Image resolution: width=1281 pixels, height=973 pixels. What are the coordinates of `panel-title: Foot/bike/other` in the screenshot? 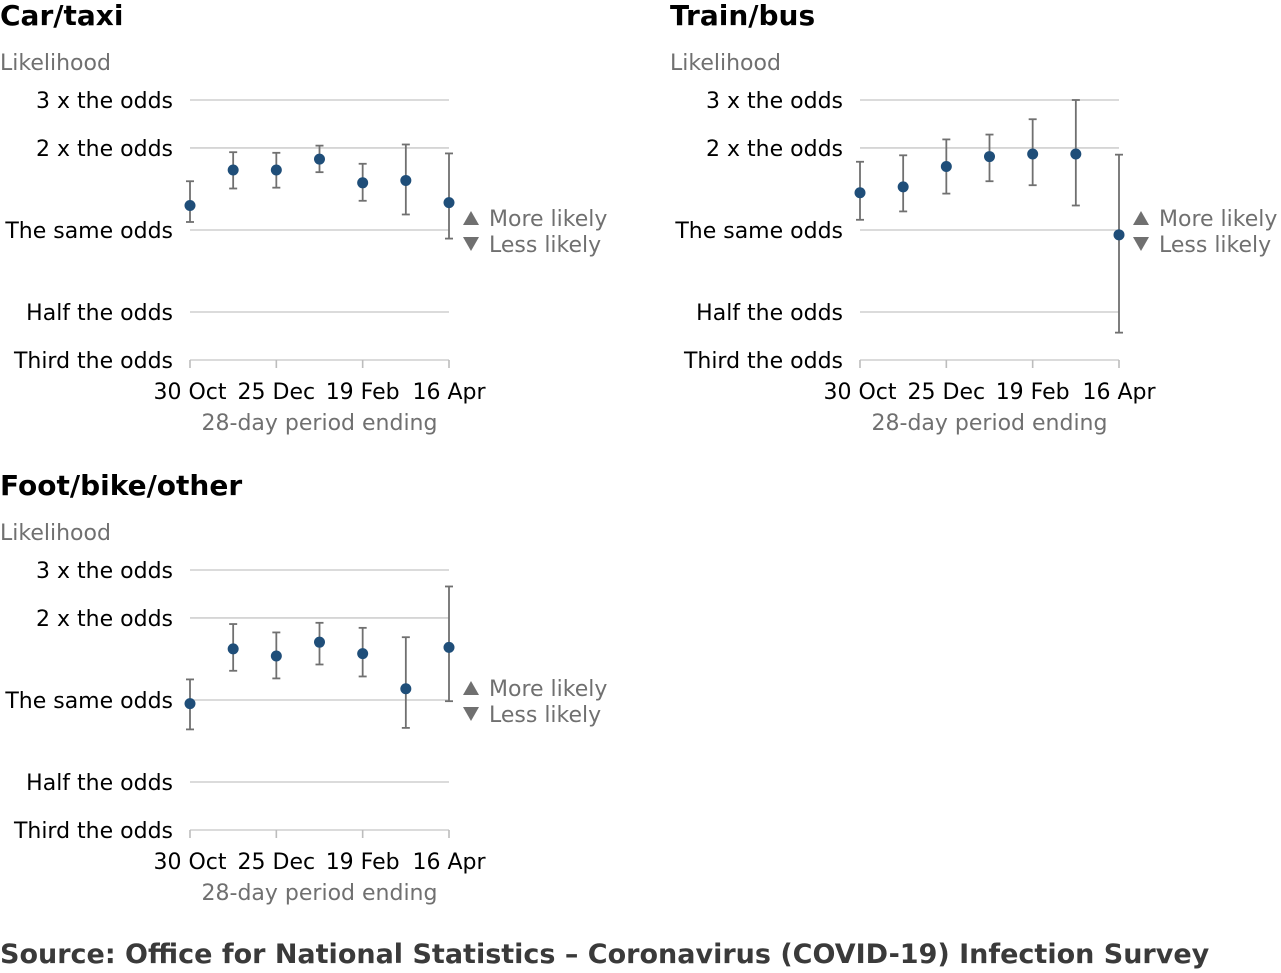 It's located at (121, 485).